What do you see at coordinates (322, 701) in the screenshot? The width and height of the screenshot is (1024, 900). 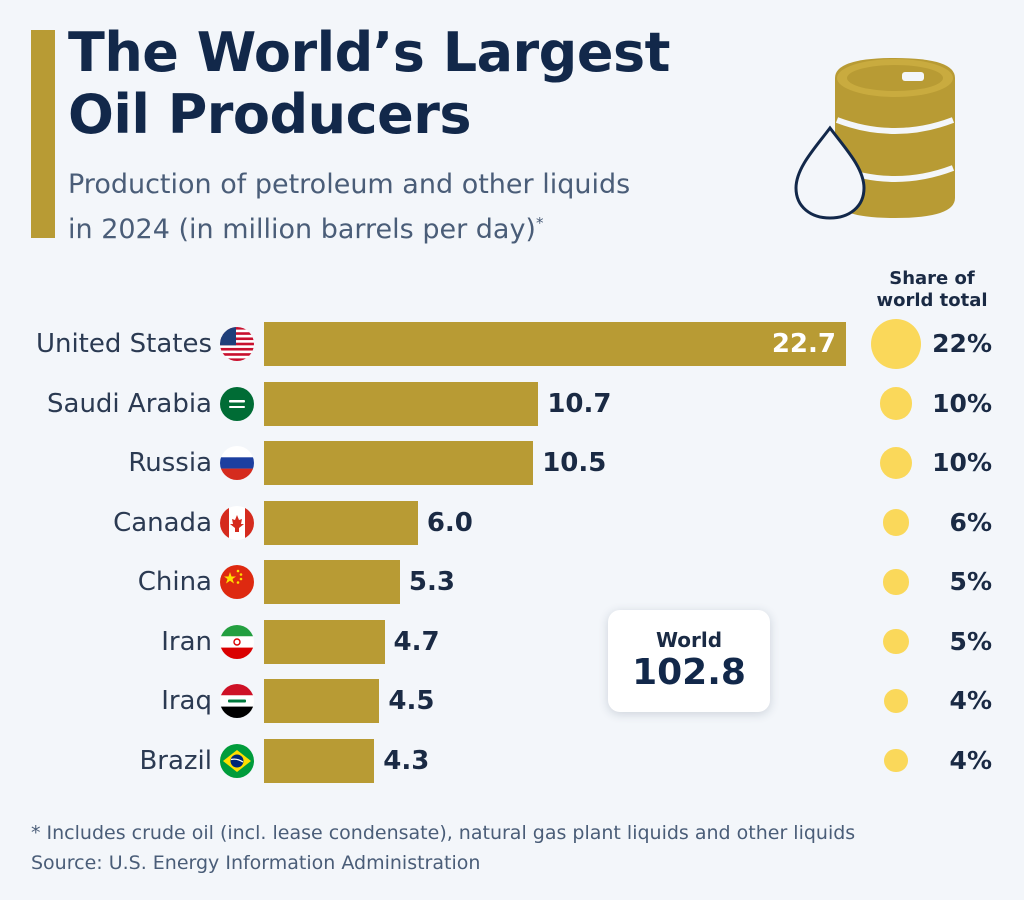 I see `bar-iraq` at bounding box center [322, 701].